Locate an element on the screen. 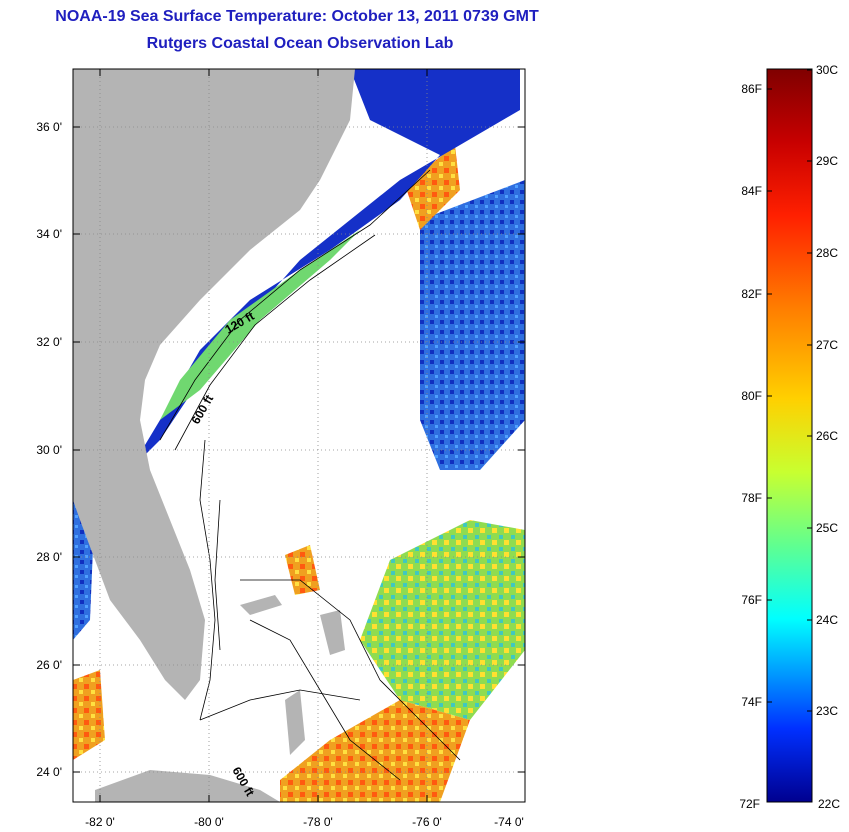 This screenshot has width=849, height=832. colorbar-c-28: 28C is located at coordinates (827, 253).